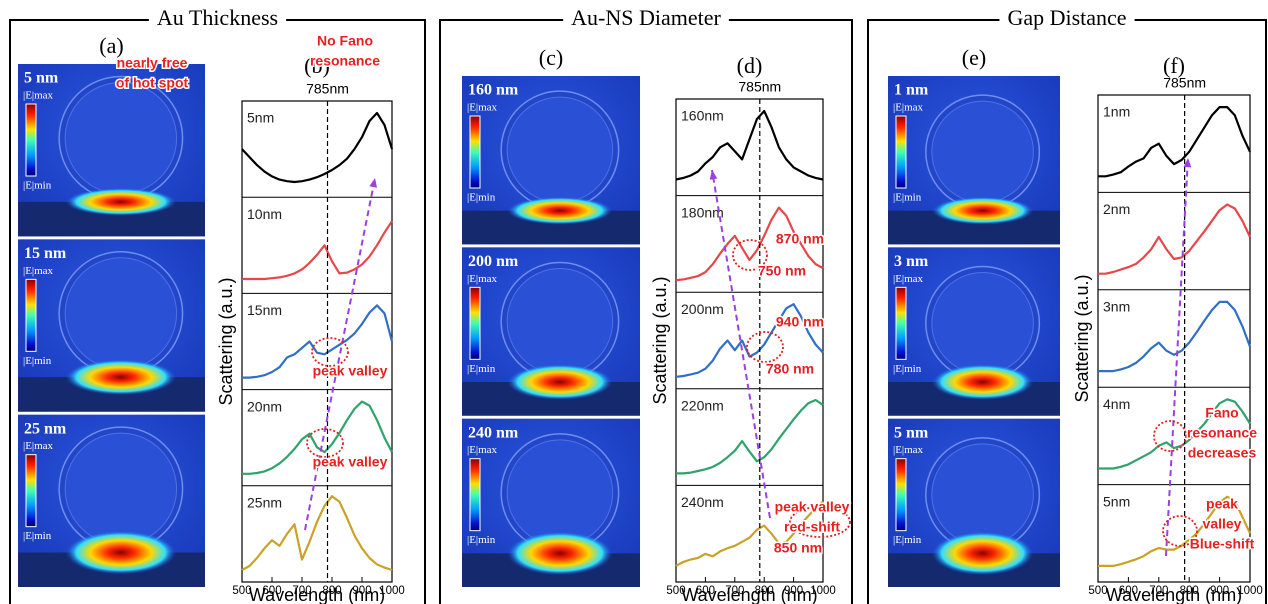 The image size is (1268, 604). Describe the element at coordinates (790, 369) in the screenshot. I see `annotation: 780 nm` at that location.